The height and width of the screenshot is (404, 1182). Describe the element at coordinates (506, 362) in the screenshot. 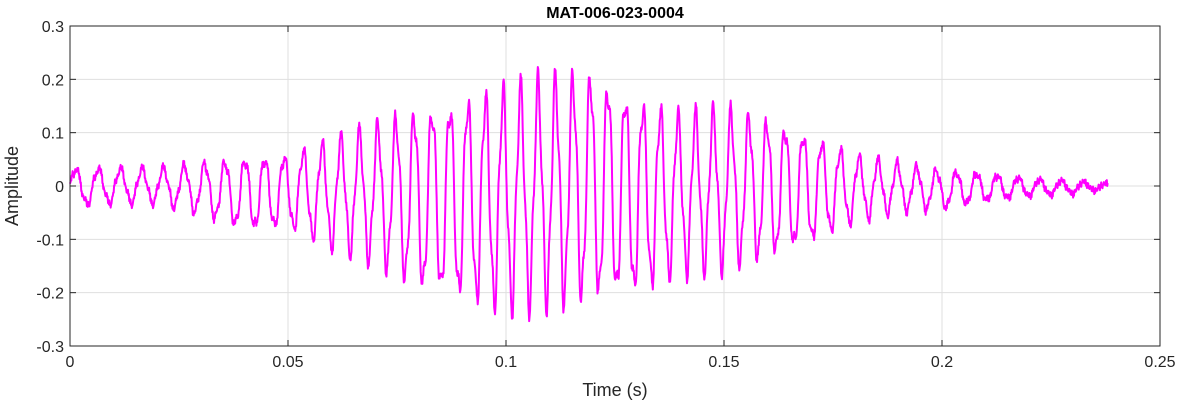

I see `x-tick-label: 0.1` at that location.